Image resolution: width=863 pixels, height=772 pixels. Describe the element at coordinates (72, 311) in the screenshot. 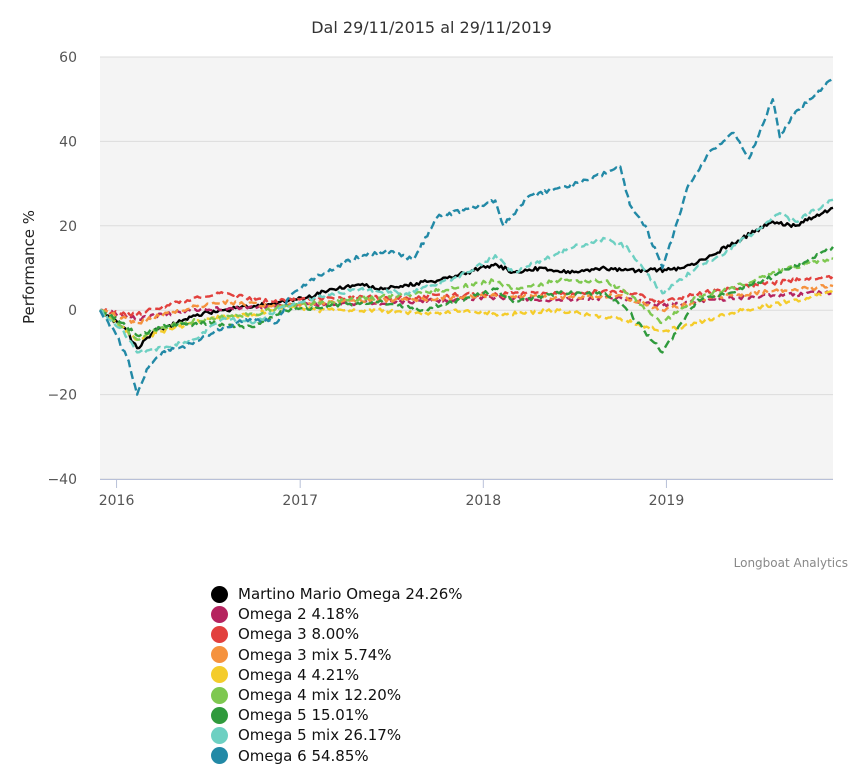

I see `y-tick-label: 0` at that location.